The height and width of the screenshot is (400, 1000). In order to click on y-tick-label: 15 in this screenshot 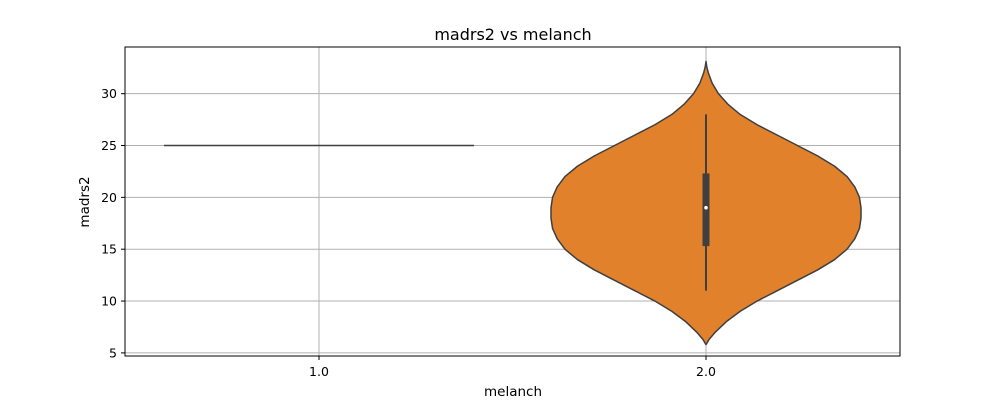, I will do `click(109, 249)`.